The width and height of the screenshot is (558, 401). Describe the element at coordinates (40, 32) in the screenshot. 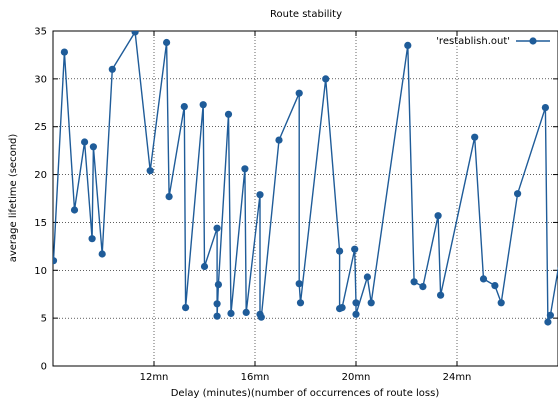

I see `y-tick-label: 35` at that location.